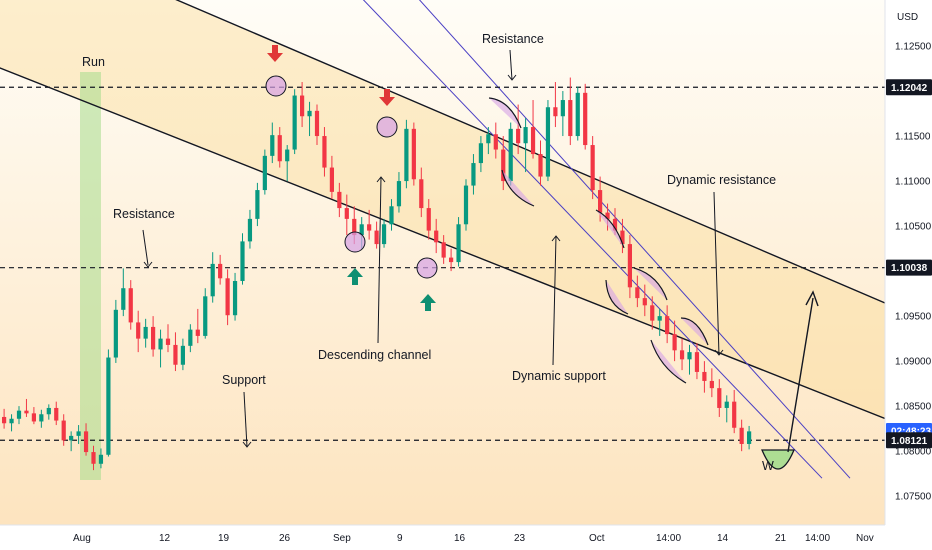 The height and width of the screenshot is (550, 932). Describe the element at coordinates (473, 538) in the screenshot. I see `time-axis-ticks: Aug 12 19 26 Sep 9 16 23 Oct 14:00 14 21 14:00 Nov` at that location.